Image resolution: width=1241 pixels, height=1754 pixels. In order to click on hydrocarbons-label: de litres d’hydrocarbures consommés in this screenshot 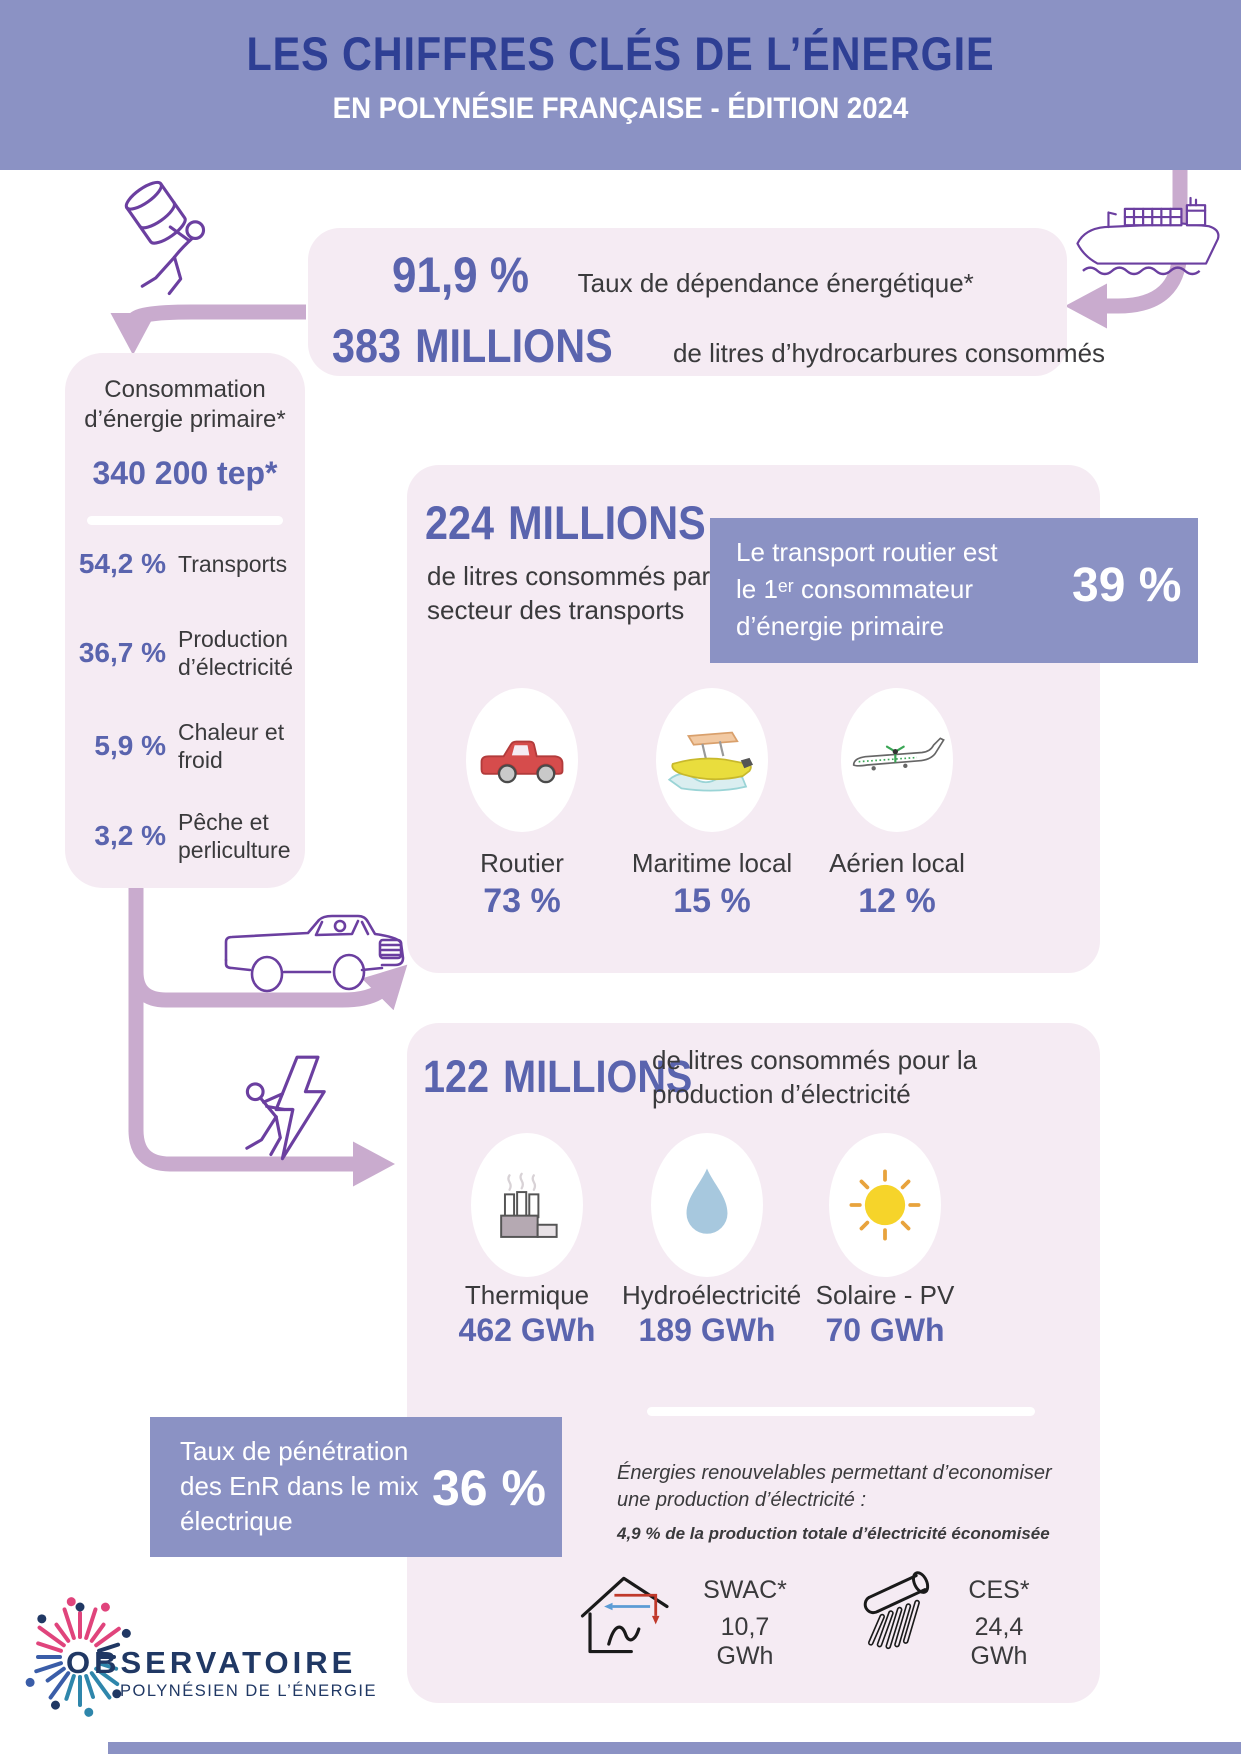, I will do `click(889, 353)`.